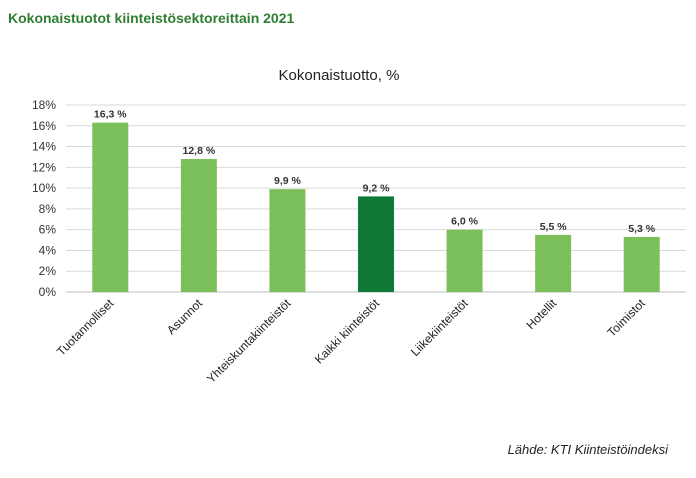 This screenshot has width=696, height=478. Describe the element at coordinates (439, 327) in the screenshot. I see `x-tick-label: Liikekiinteistöt` at that location.